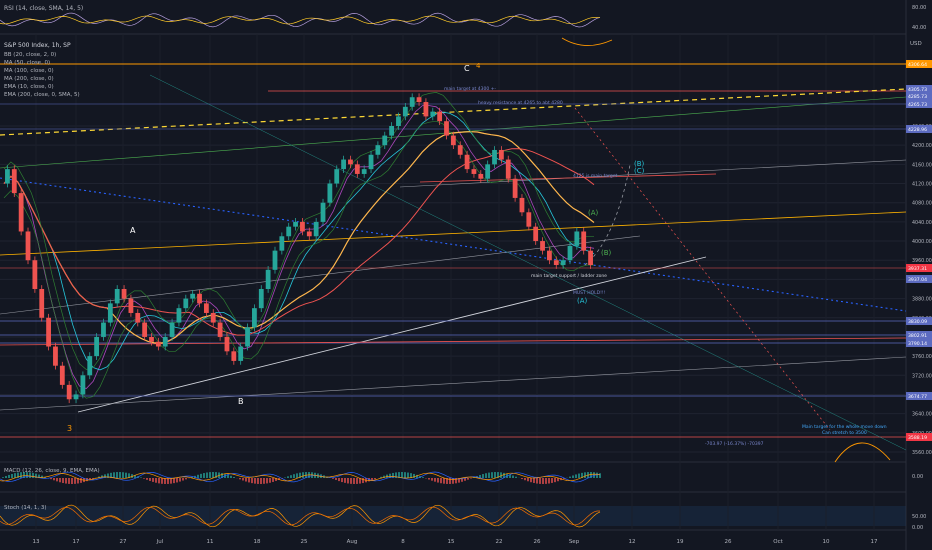  What do you see at coordinates (478, 66) in the screenshot?
I see `wave-label-4: 4` at bounding box center [478, 66].